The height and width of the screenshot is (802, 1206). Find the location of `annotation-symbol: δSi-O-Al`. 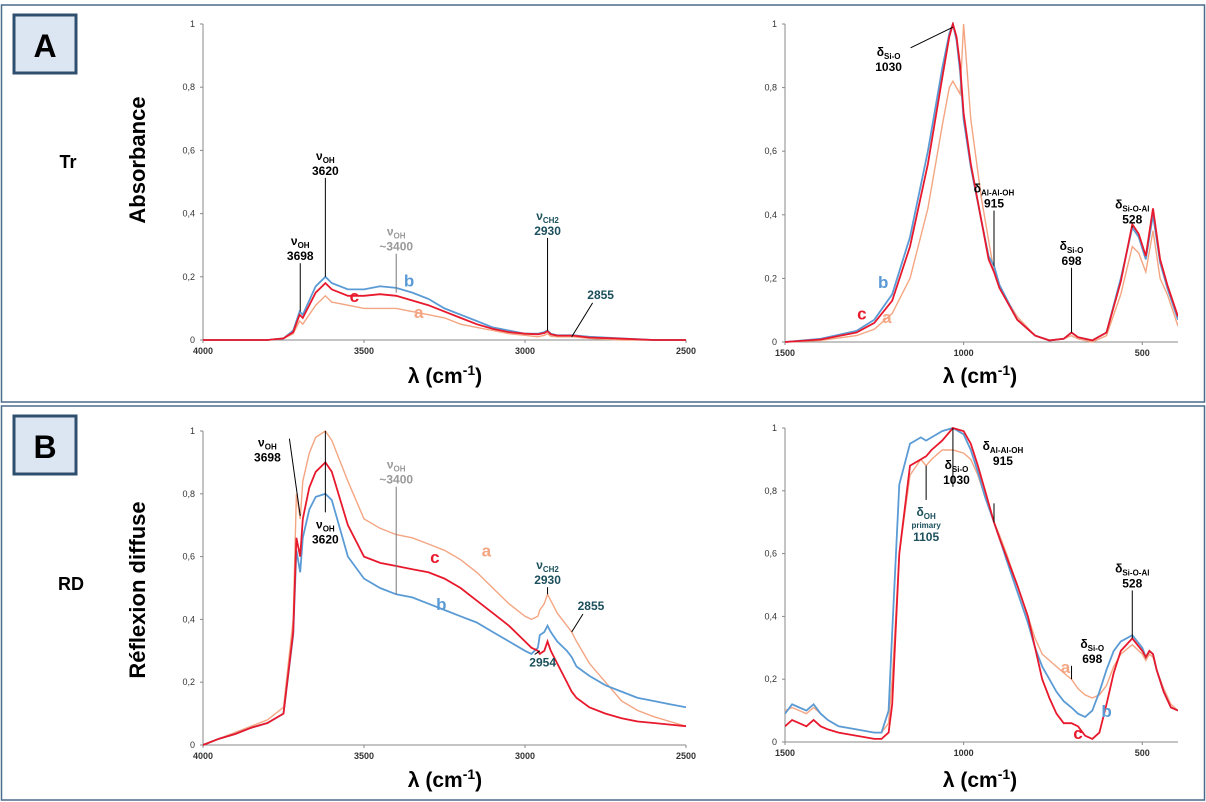

annotation-symbol: δSi-O-Al is located at coordinates (1132, 569).